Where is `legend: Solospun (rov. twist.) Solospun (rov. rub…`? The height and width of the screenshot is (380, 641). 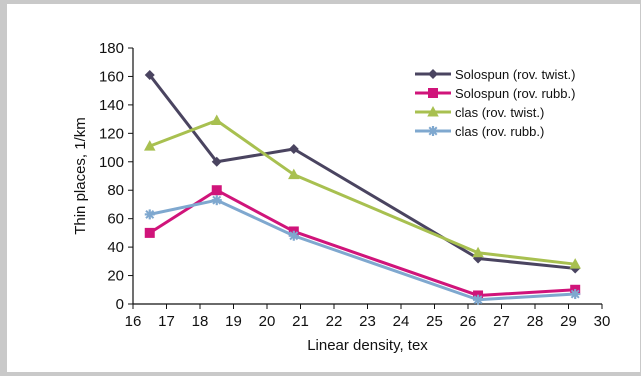
legend: Solospun (rov. twist.) Solospun (rov. rub… is located at coordinates (495, 103).